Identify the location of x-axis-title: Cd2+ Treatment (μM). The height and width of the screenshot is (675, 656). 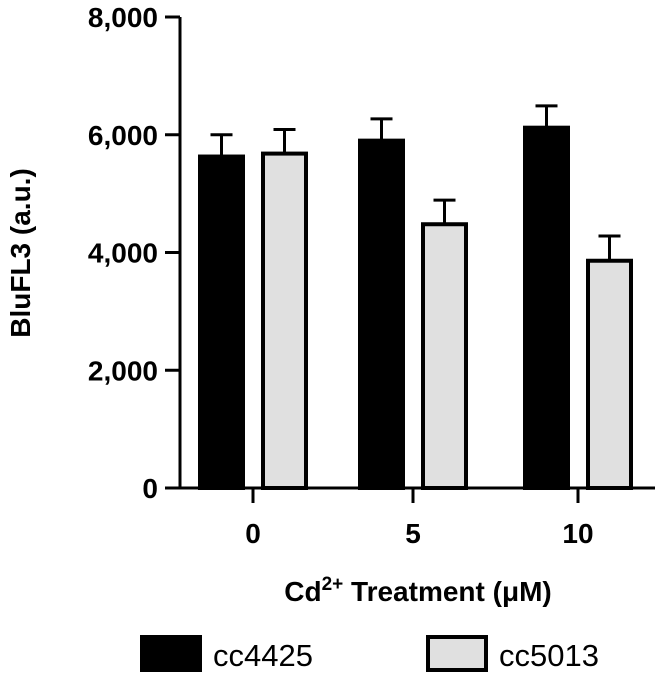
(417, 590).